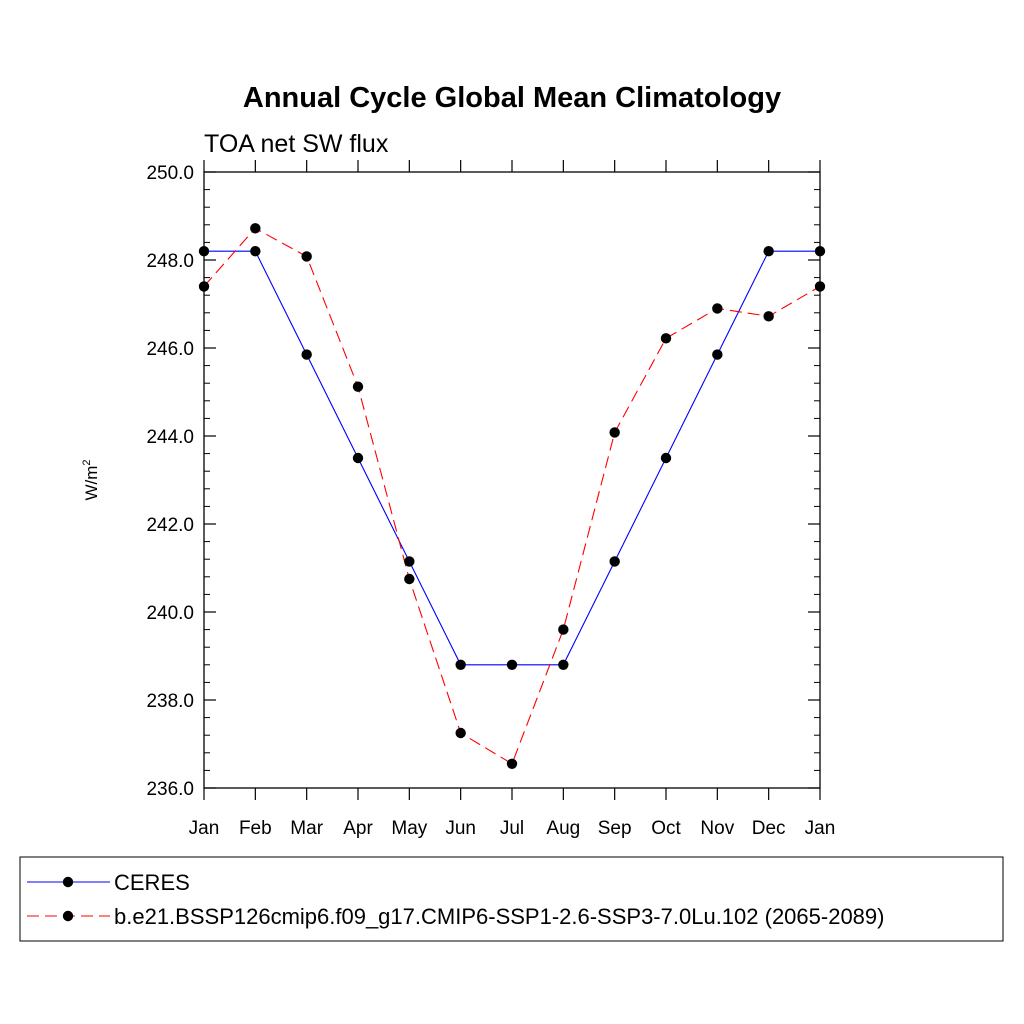 The image size is (1024, 1024). I want to click on x-tick-label: Sep, so click(615, 828).